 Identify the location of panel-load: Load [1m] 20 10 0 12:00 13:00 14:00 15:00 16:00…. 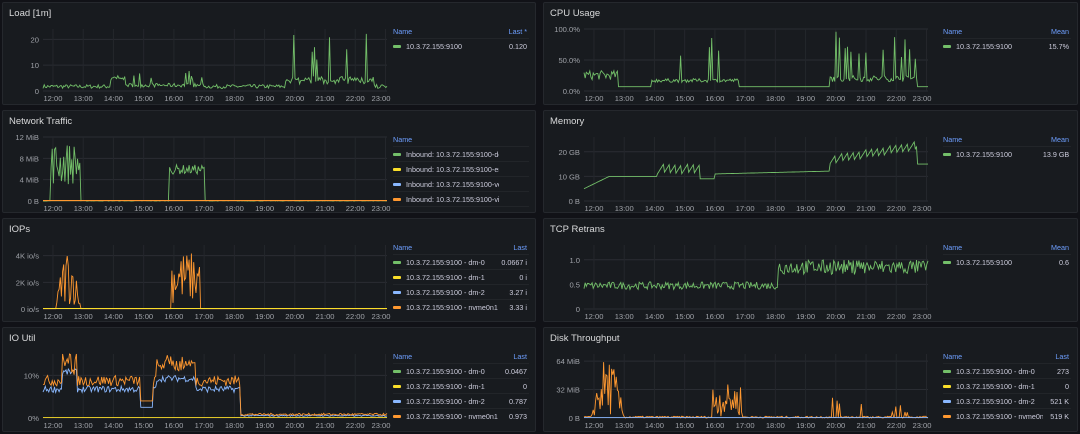
(269, 53).